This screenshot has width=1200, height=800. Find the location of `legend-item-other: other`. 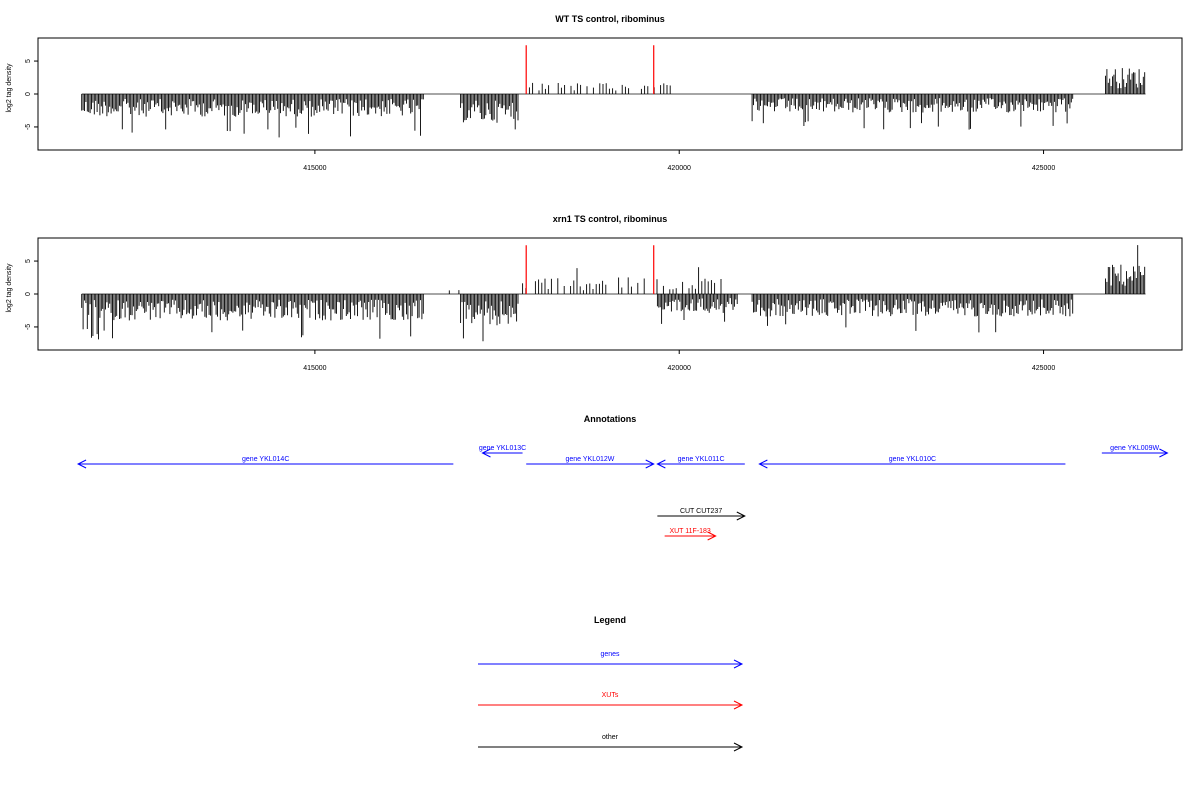

legend-item-other: other is located at coordinates (611, 743).